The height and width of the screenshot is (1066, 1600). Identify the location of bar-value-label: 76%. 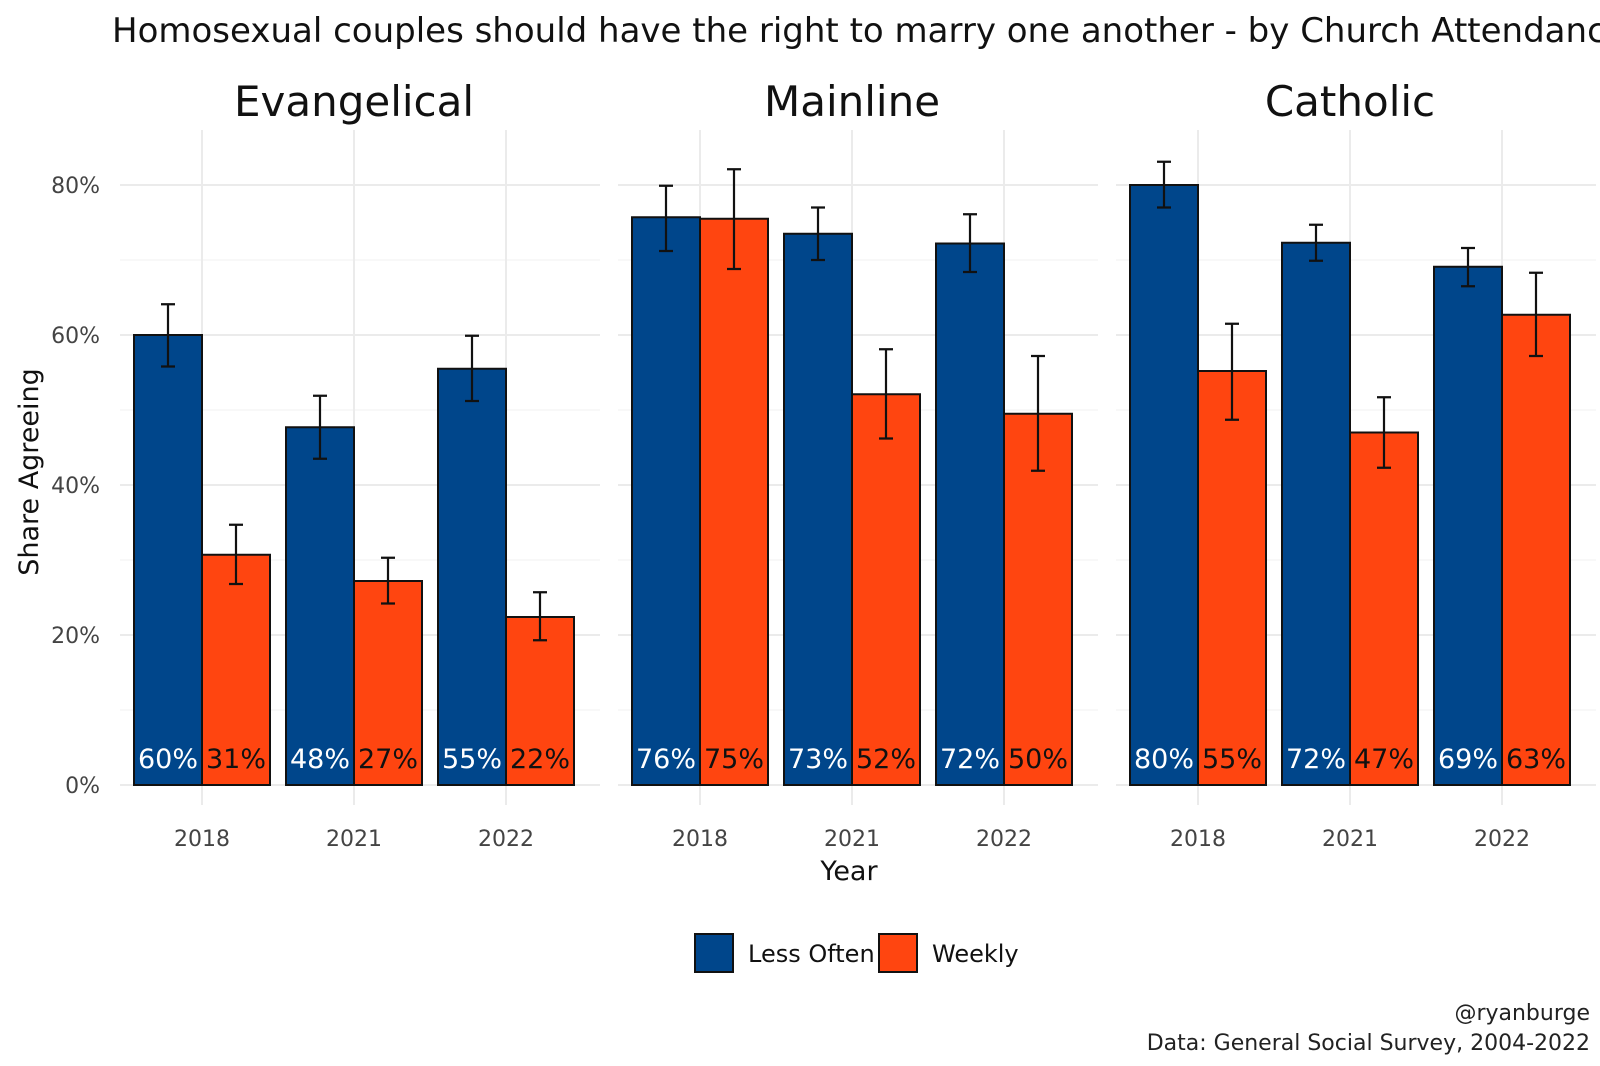
(666, 759).